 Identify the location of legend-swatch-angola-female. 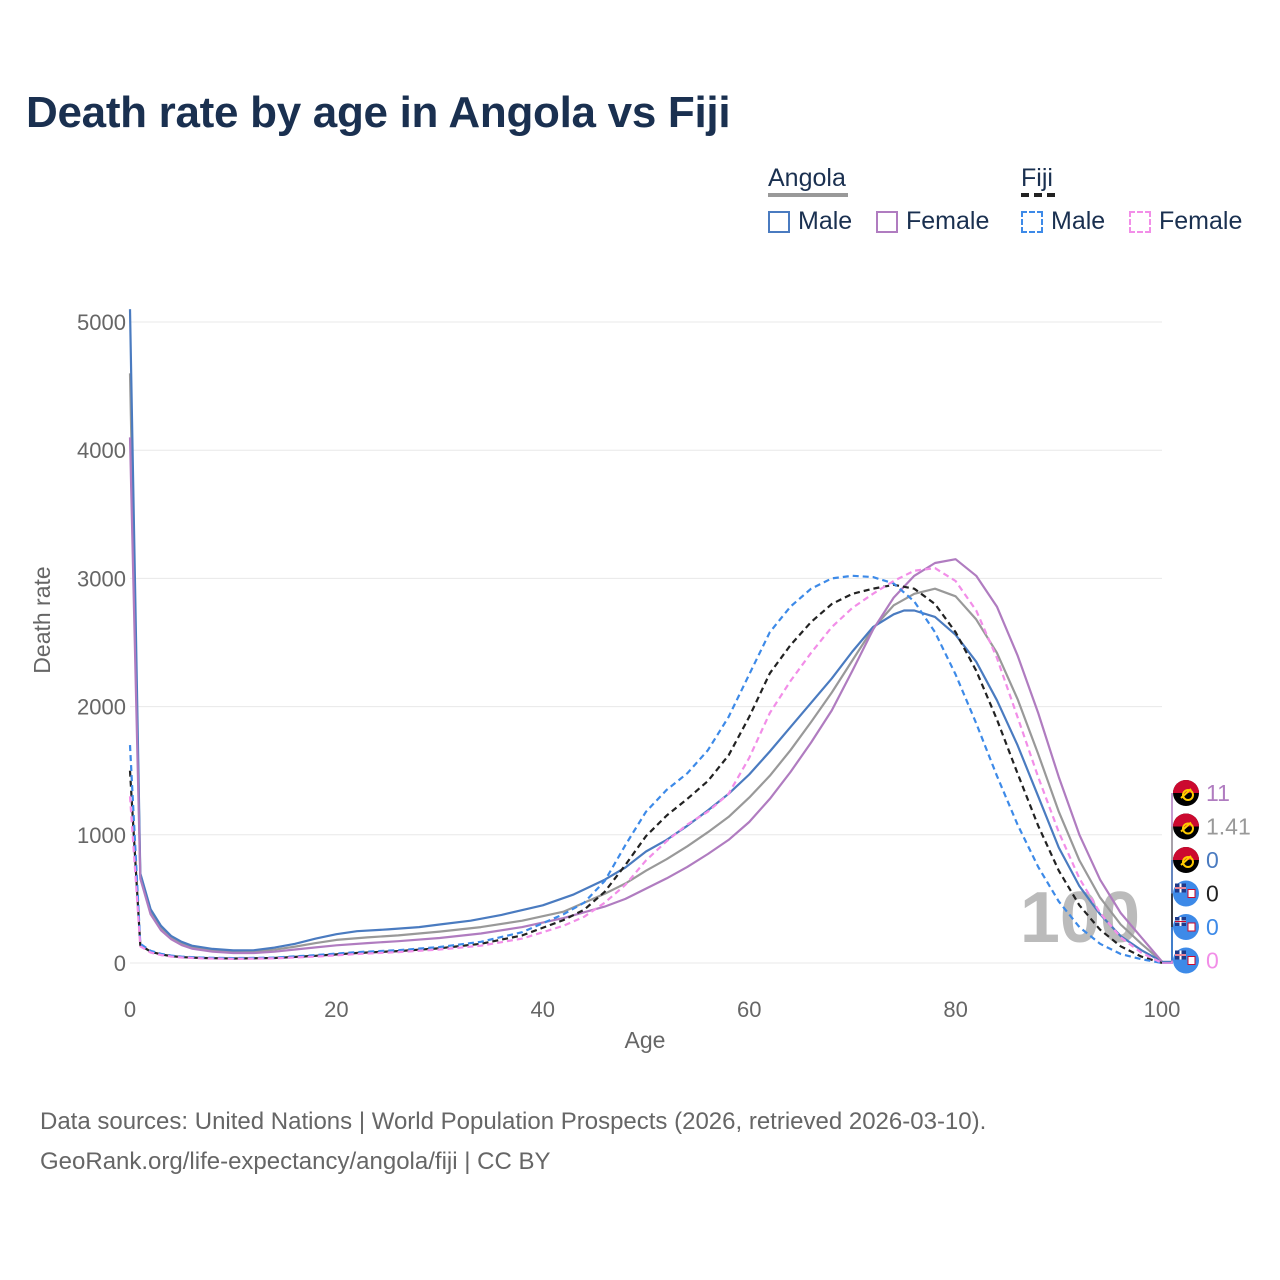
(887, 221).